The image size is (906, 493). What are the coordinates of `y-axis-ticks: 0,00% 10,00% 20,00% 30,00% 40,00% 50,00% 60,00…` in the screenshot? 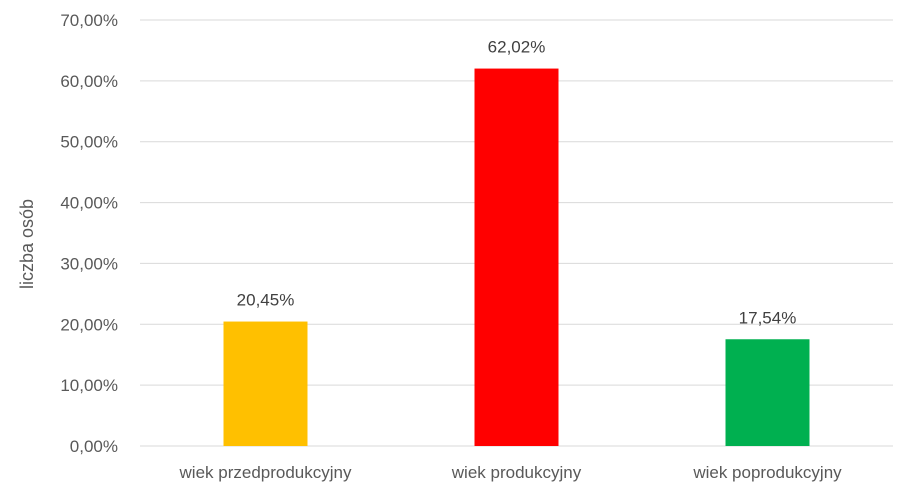 It's located at (89, 233).